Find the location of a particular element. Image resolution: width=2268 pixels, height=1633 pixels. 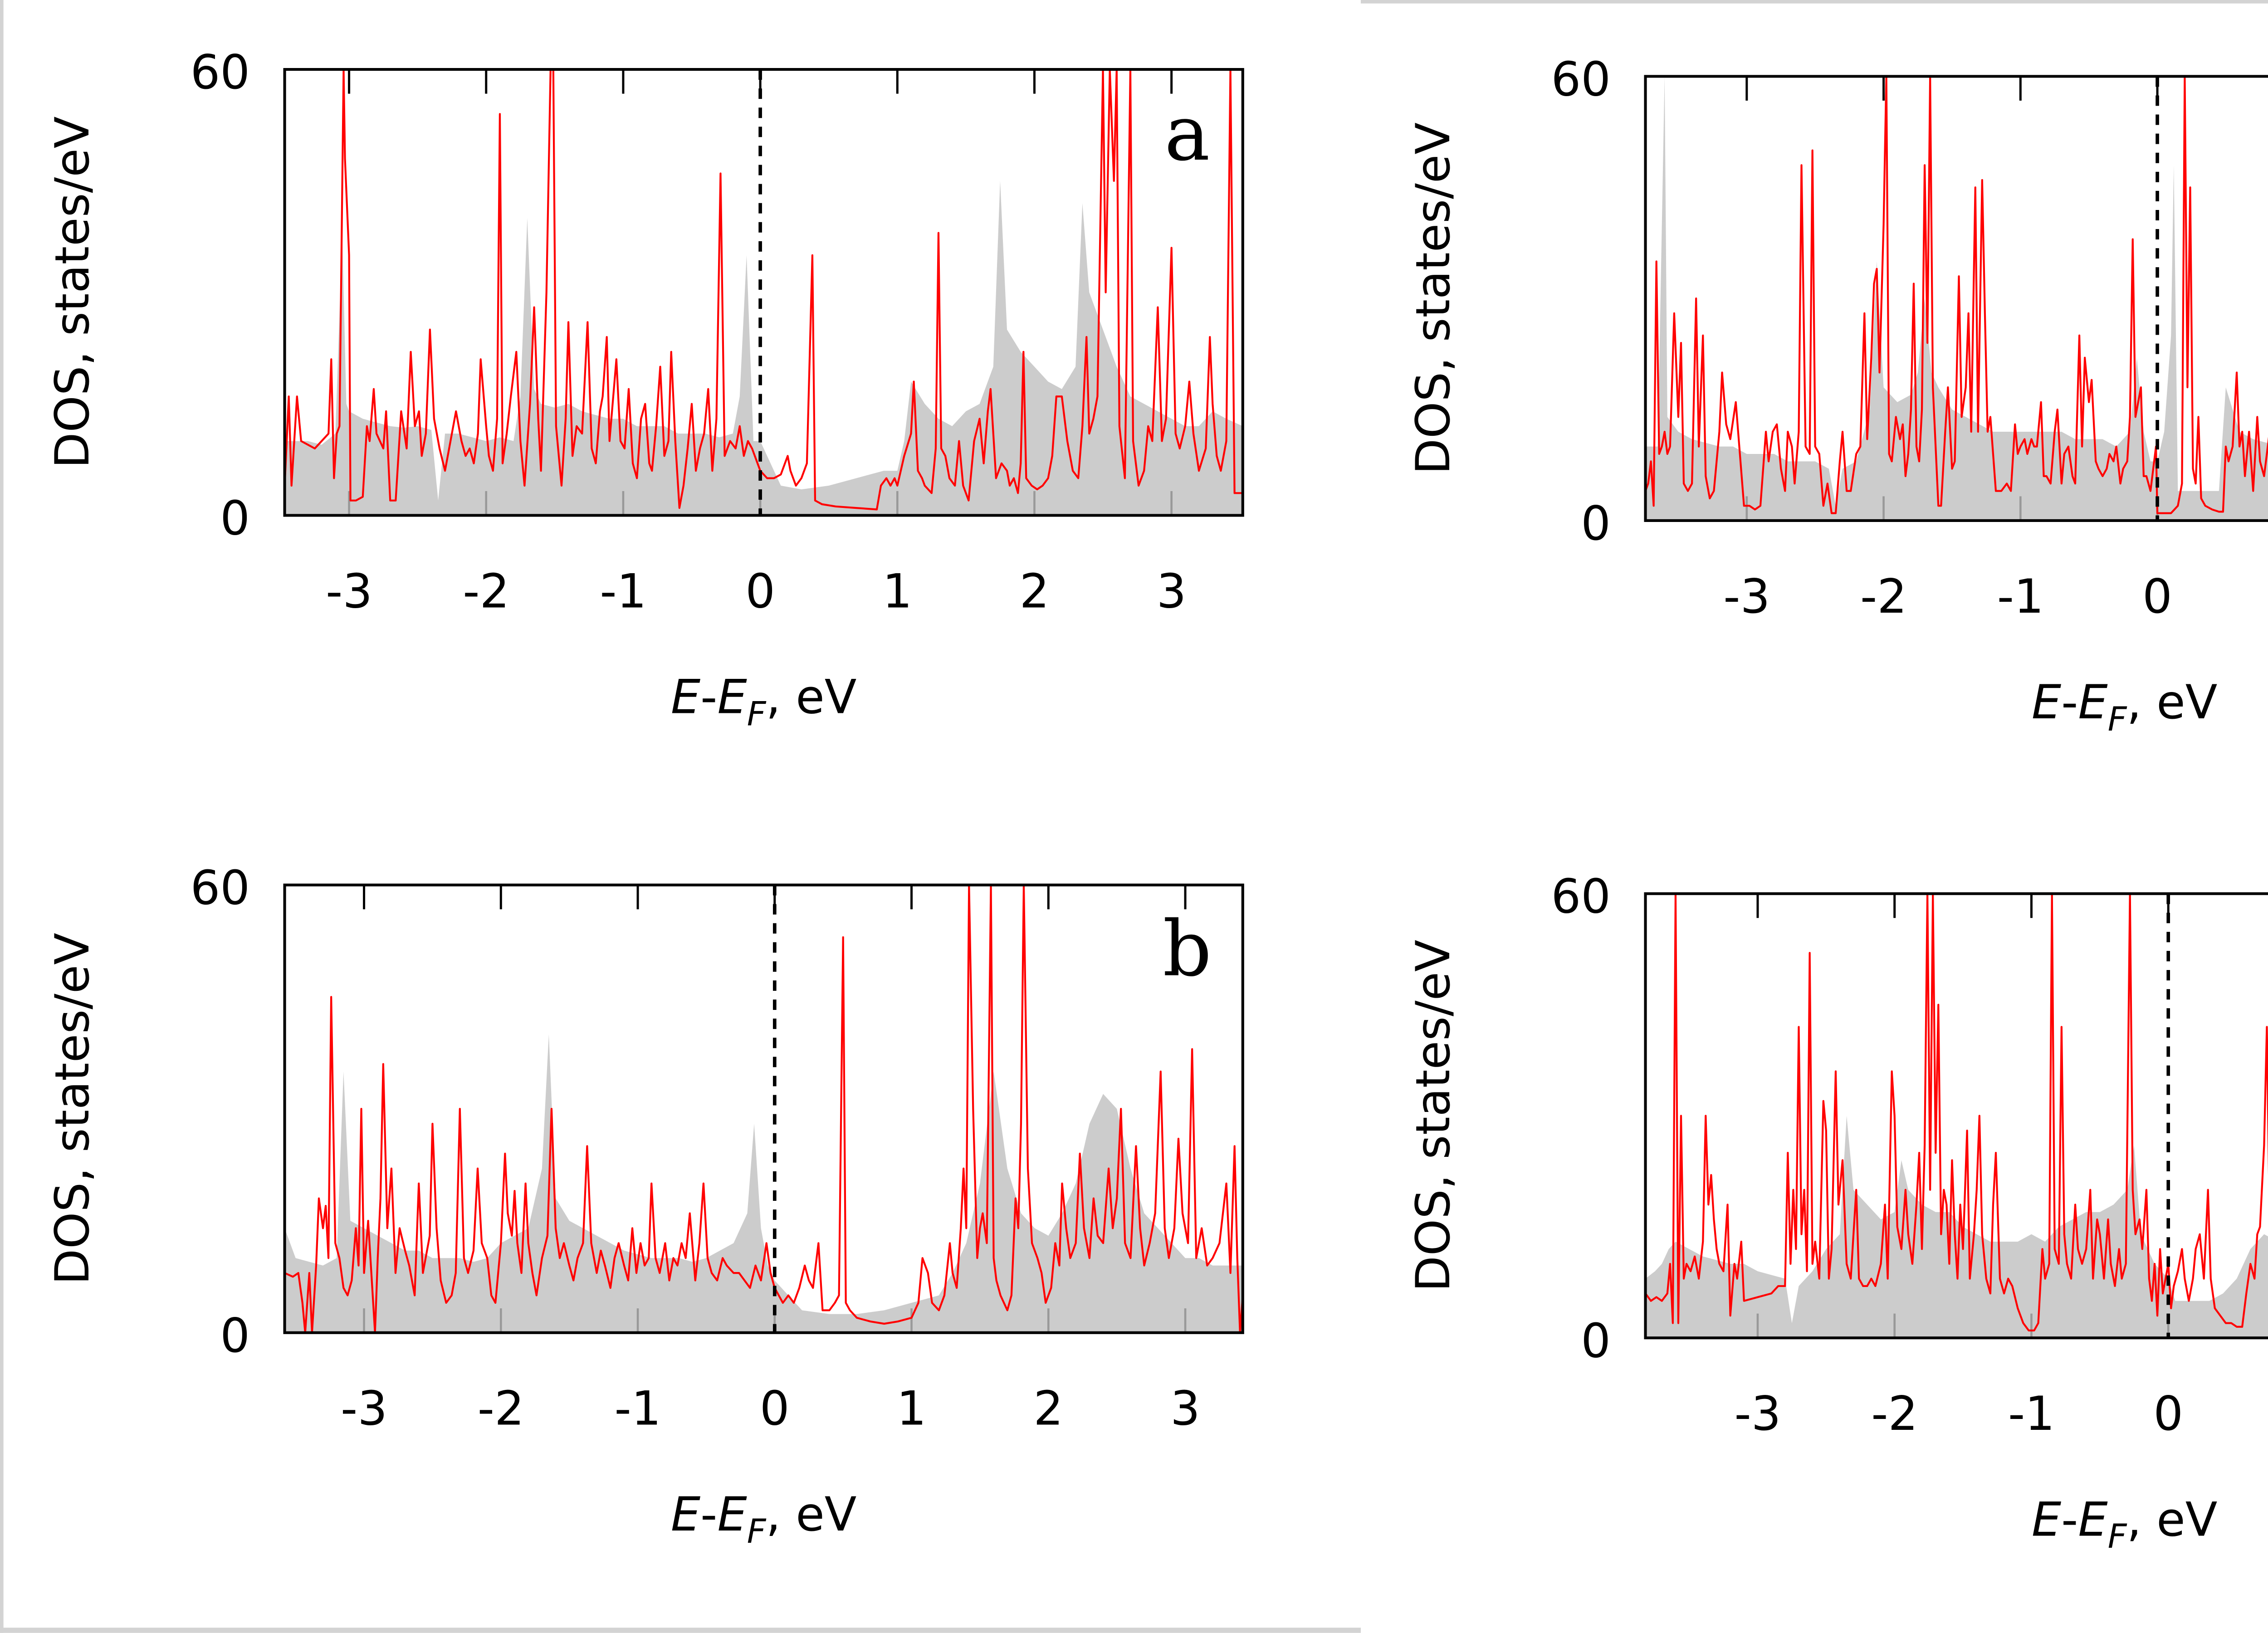

panel-label: b is located at coordinates (1187, 948).